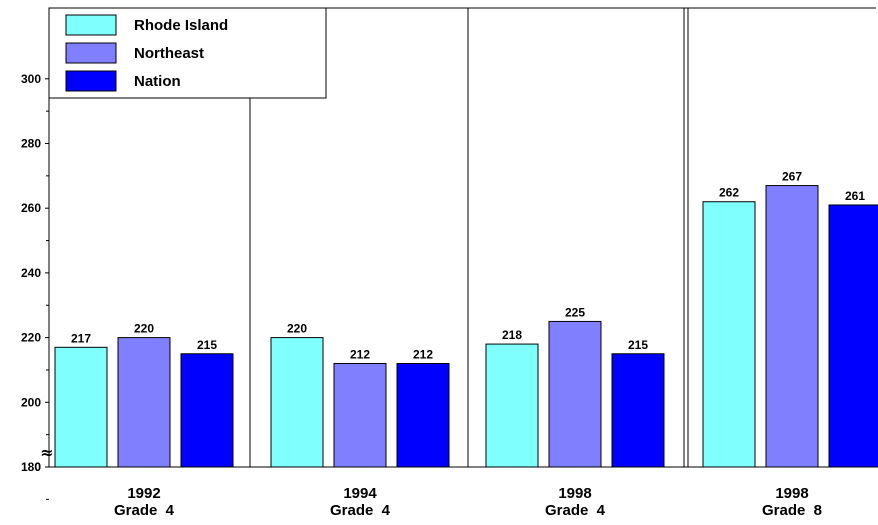 The image size is (878, 525). Describe the element at coordinates (91, 25) in the screenshot. I see `legend-swatch-rhode-island` at that location.